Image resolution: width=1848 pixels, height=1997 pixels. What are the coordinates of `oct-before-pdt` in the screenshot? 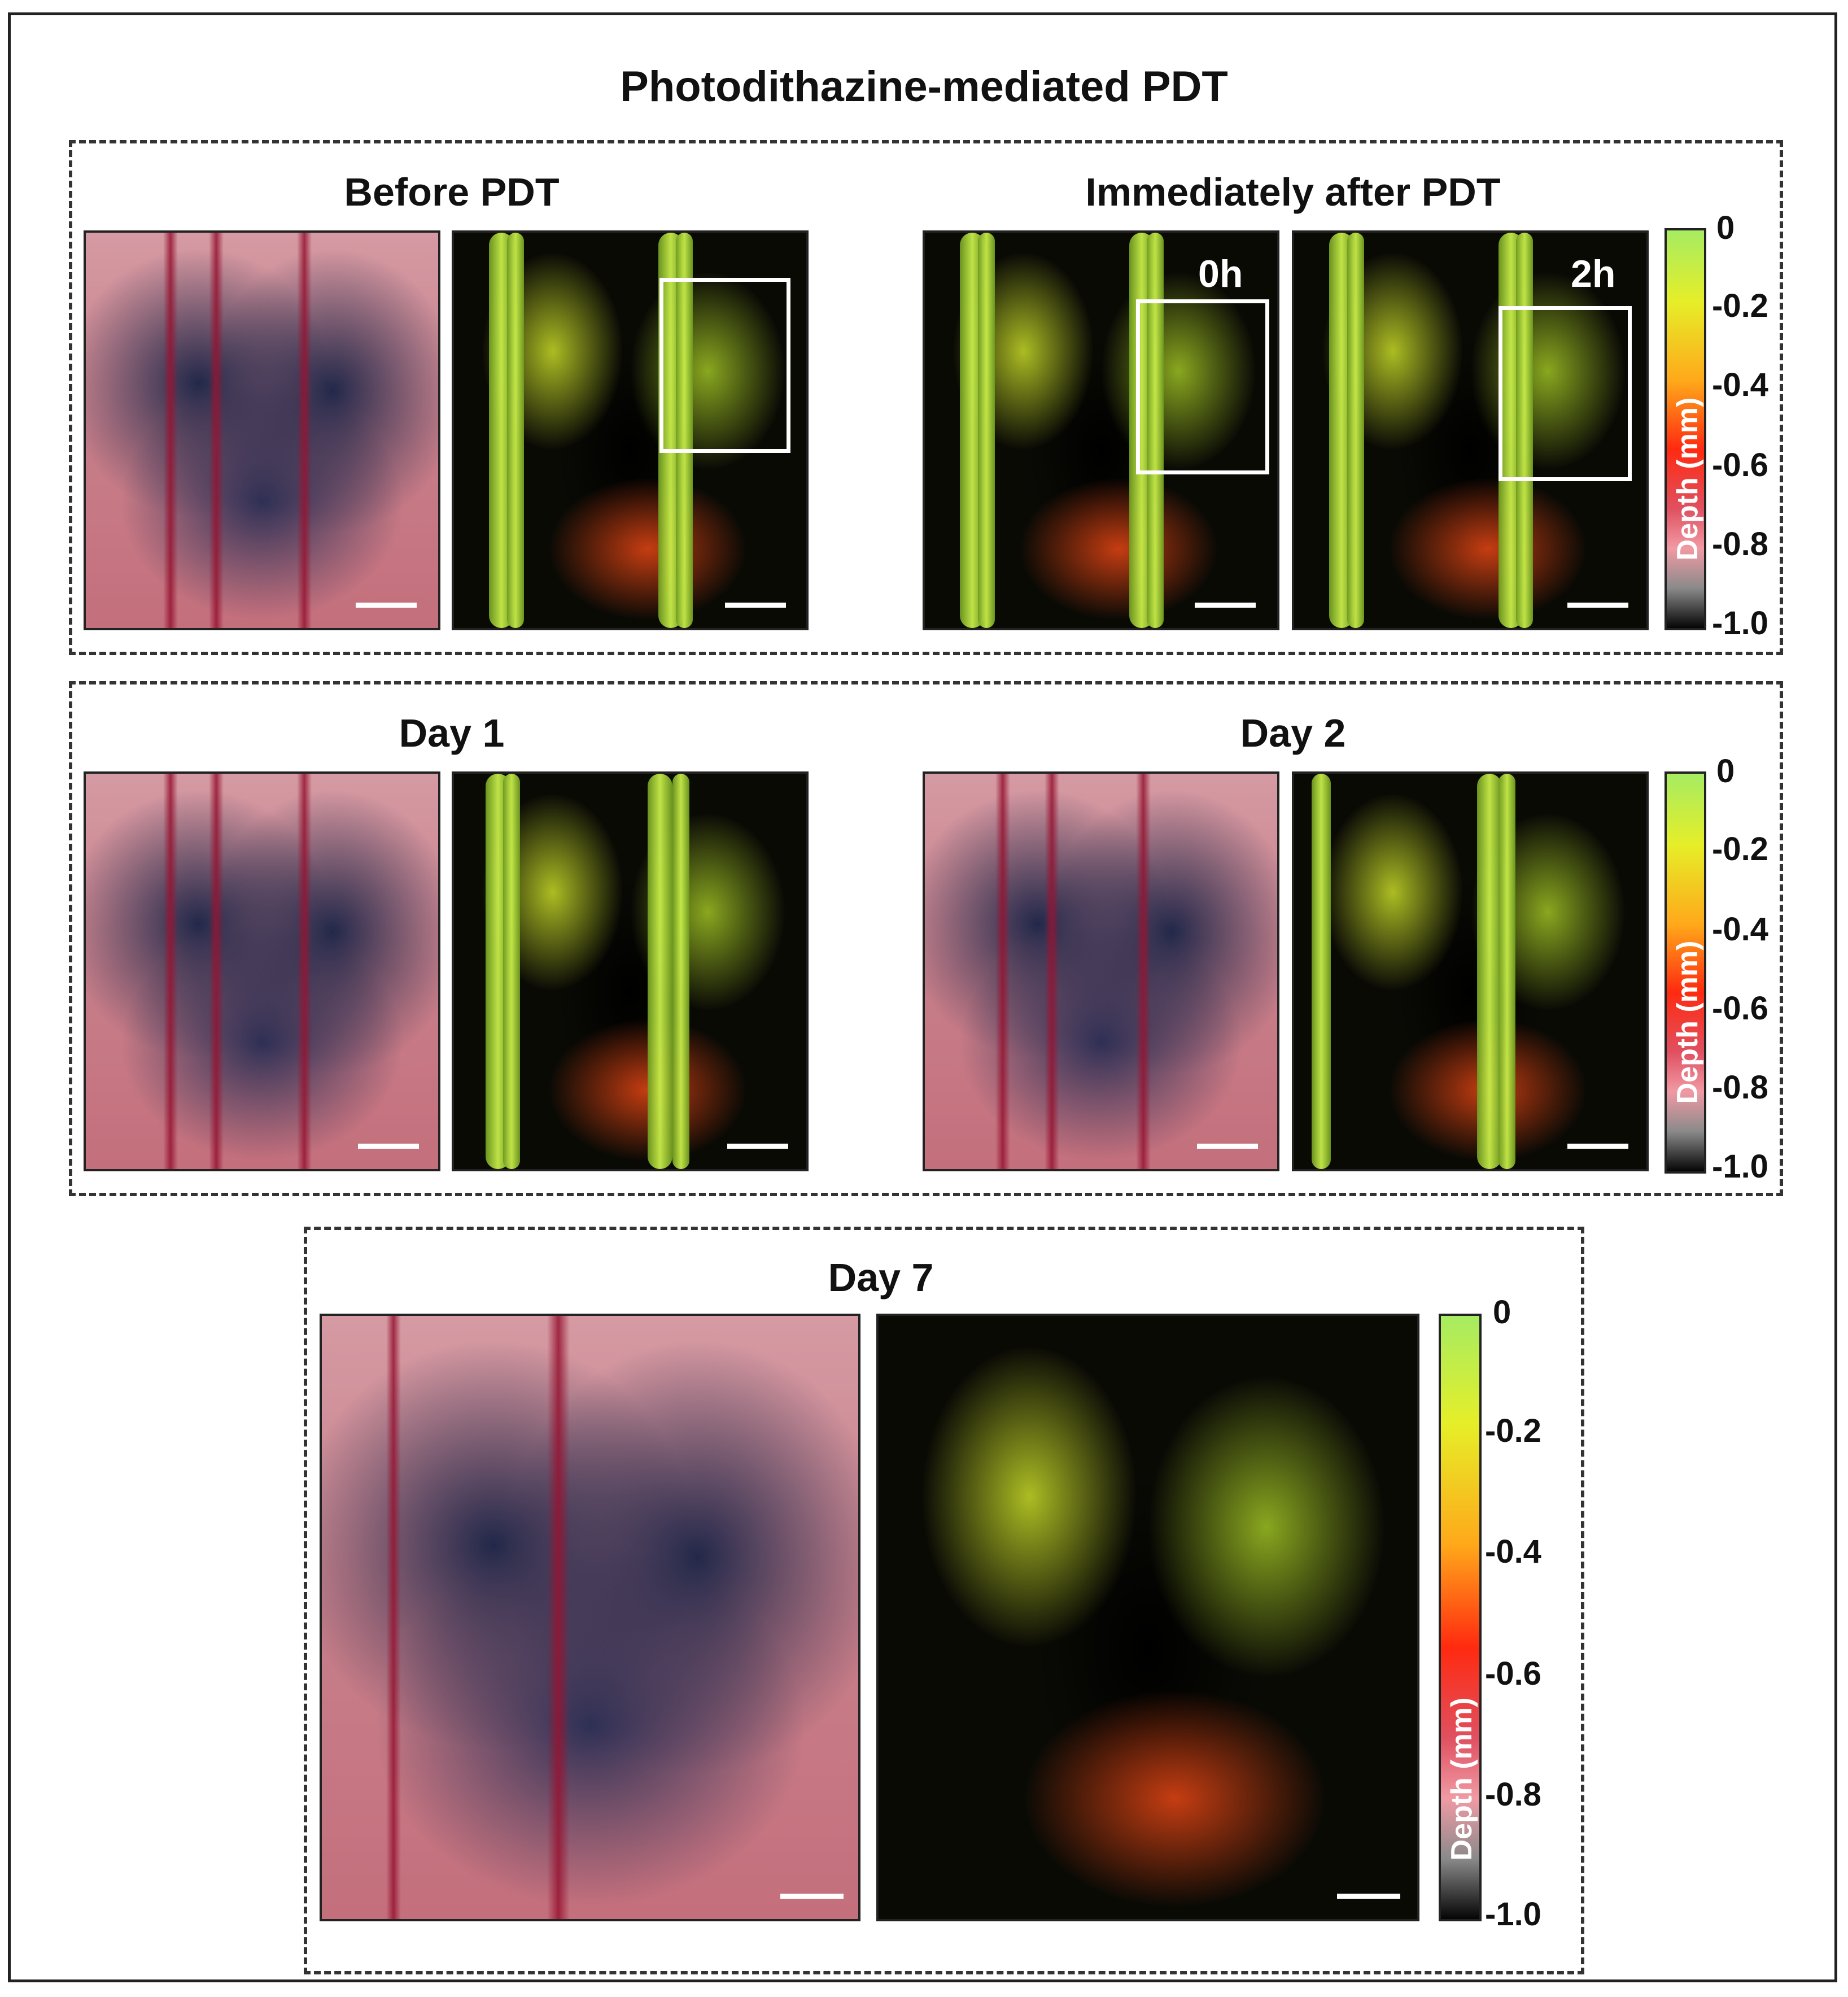 It's located at (630, 430).